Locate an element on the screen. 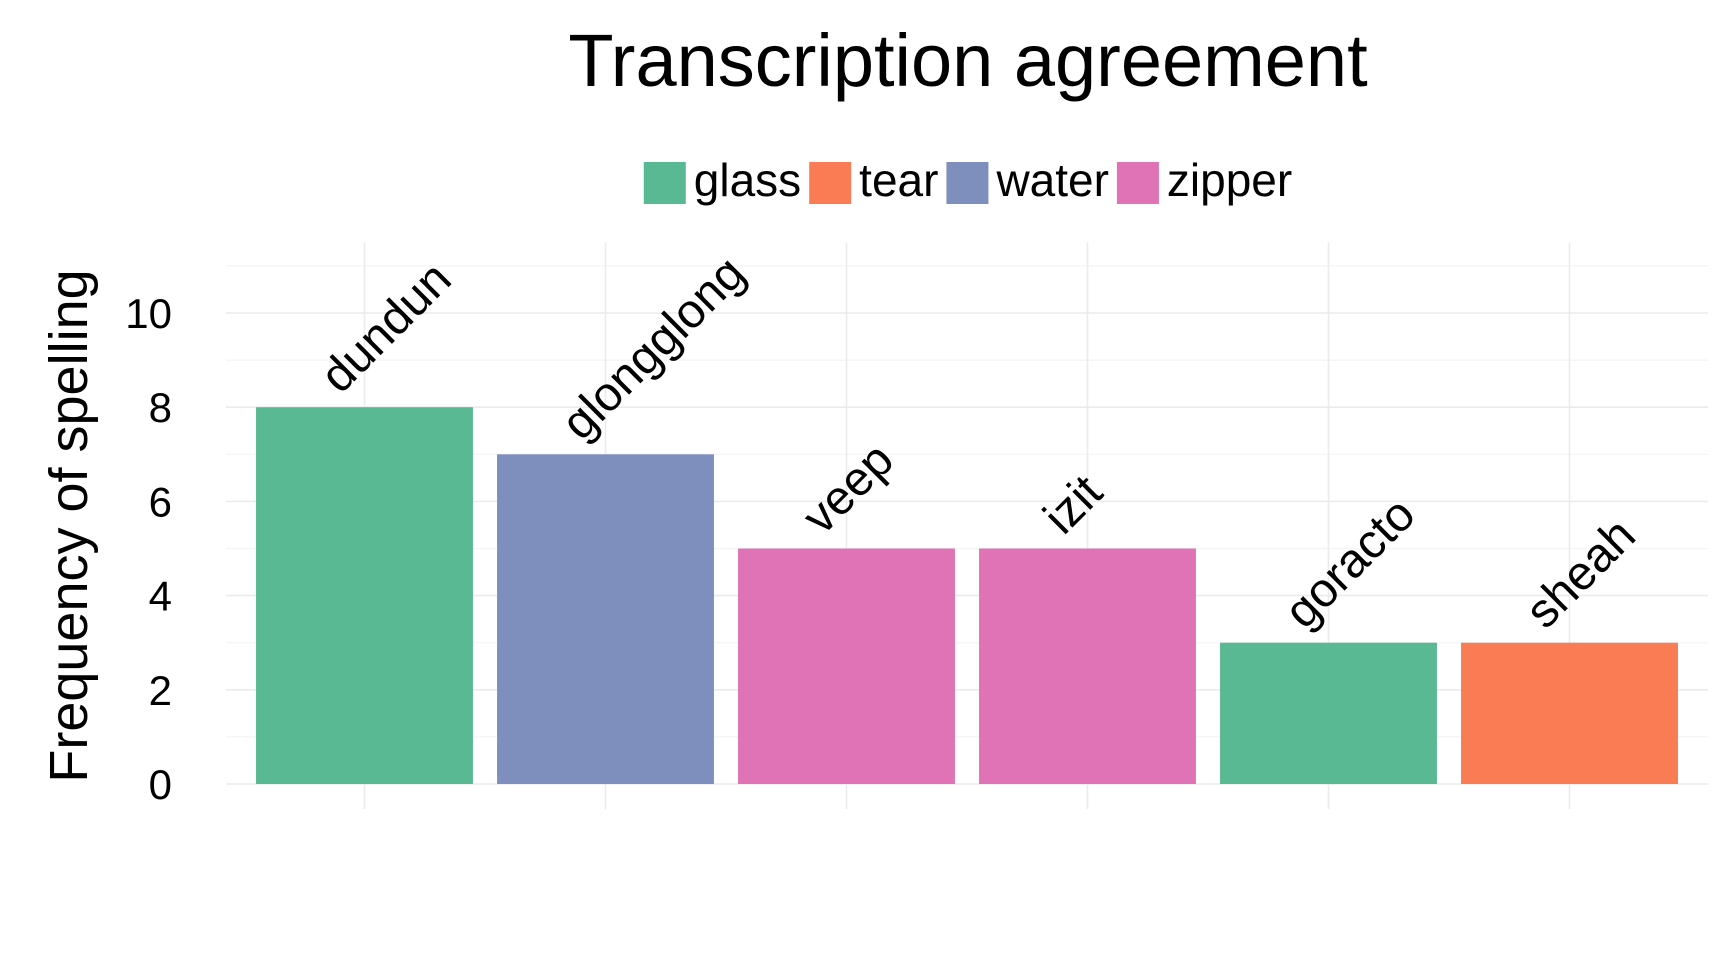 This screenshot has height=960, width=1728. bar-label-izit: izit is located at coordinates (1073, 504).